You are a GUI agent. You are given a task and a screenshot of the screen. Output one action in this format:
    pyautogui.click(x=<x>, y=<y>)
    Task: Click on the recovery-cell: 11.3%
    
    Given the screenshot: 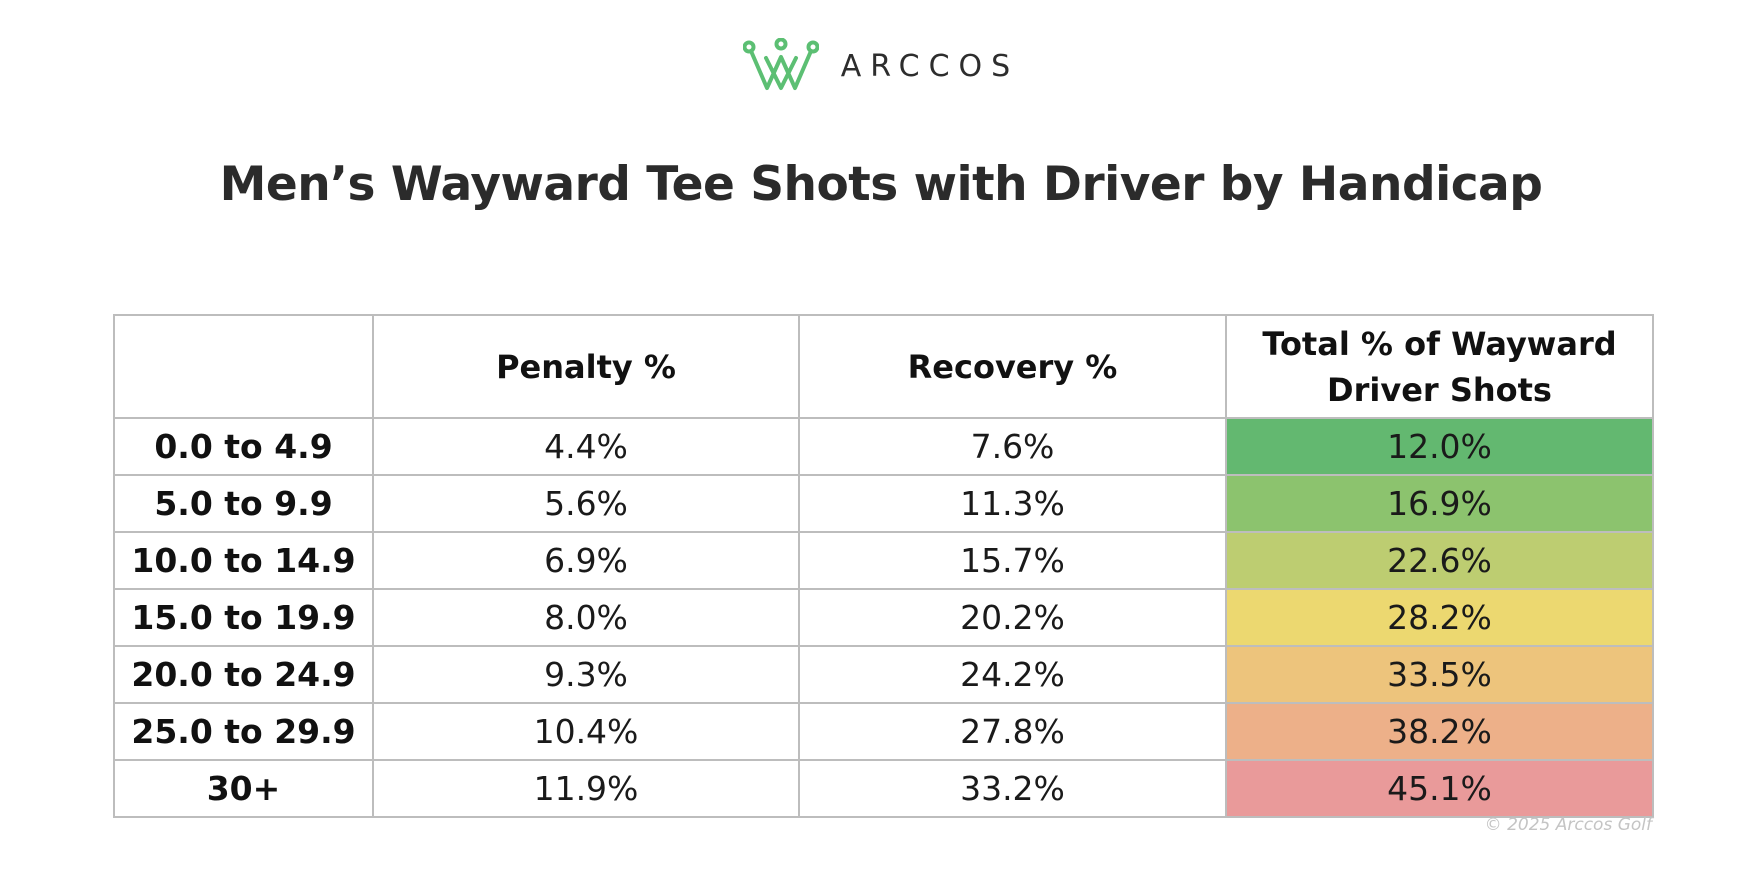 What is the action you would take?
    pyautogui.click(x=1012, y=503)
    